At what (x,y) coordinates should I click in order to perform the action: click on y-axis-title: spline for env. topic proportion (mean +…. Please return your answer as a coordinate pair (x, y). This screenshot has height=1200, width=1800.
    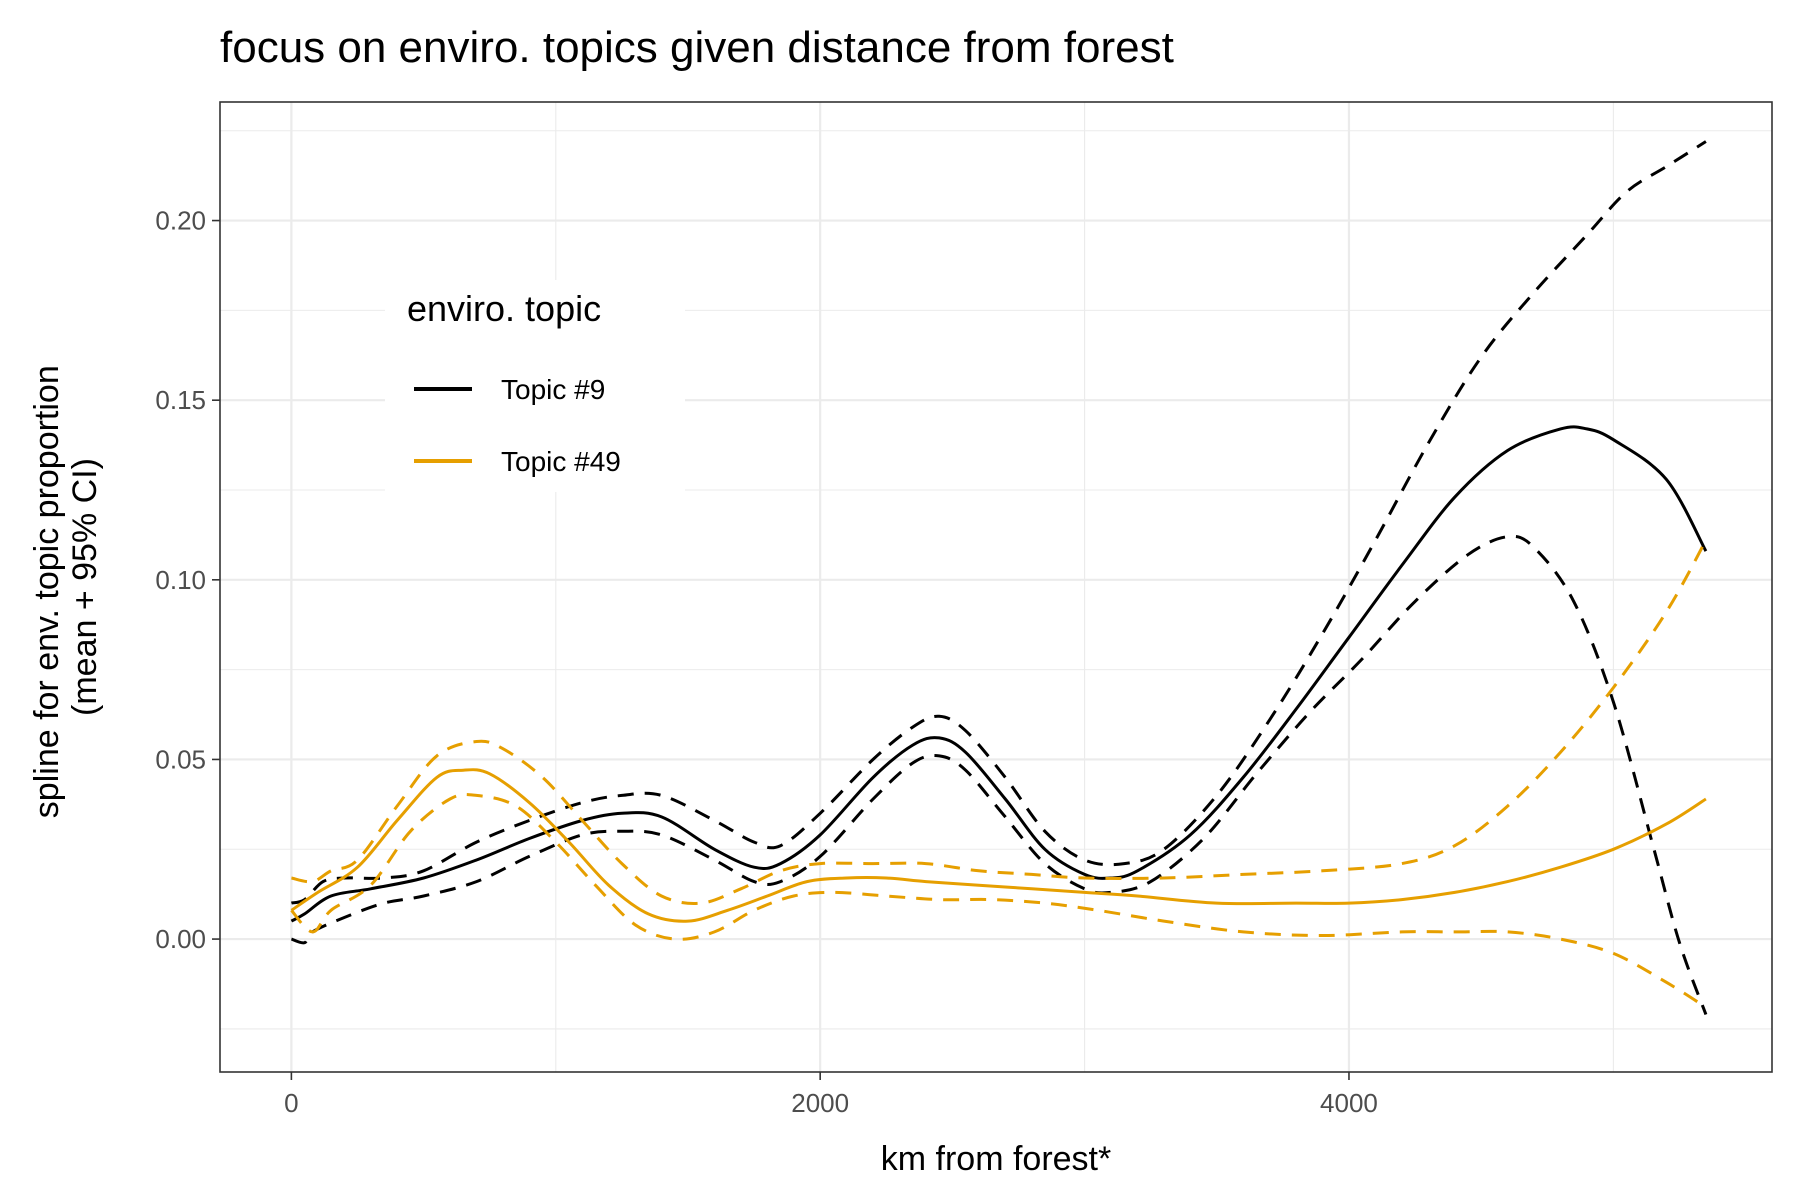
    Looking at the image, I should click on (66, 587).